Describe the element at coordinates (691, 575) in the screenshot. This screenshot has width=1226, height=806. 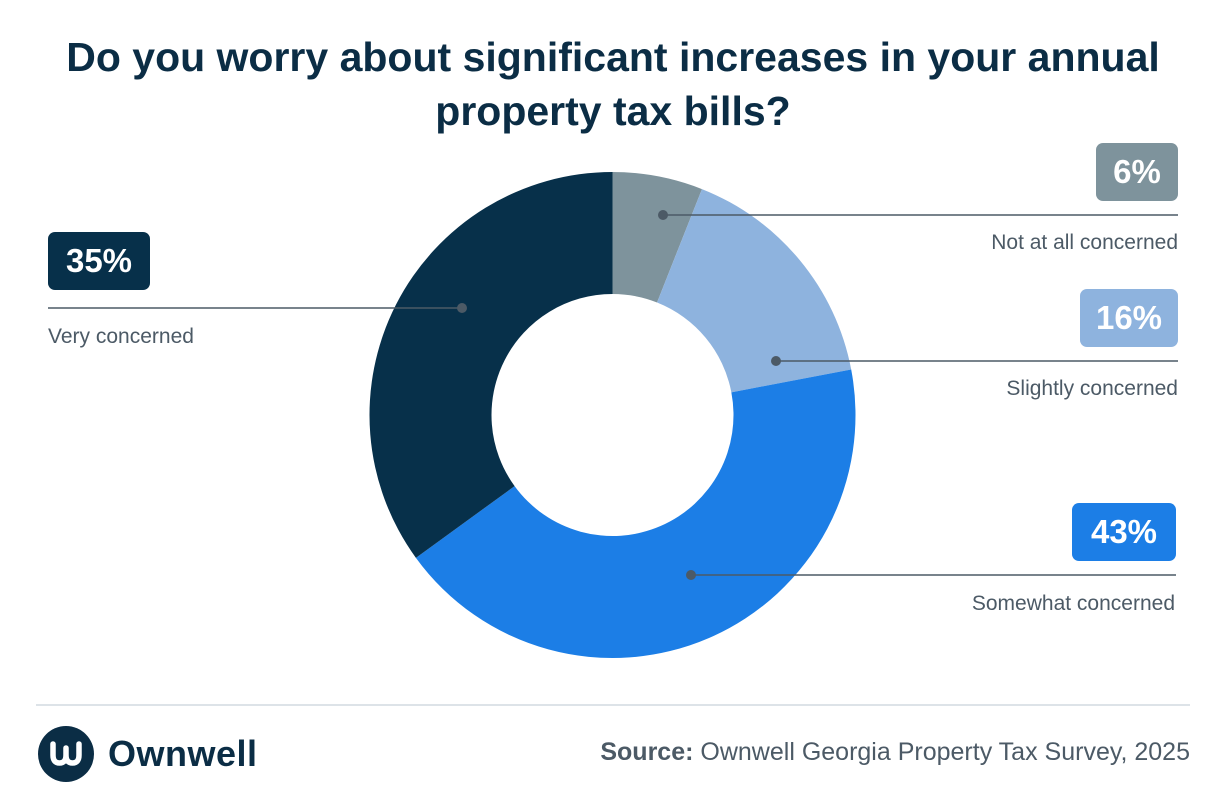
I see `leader-dot-somewhat-concerned` at that location.